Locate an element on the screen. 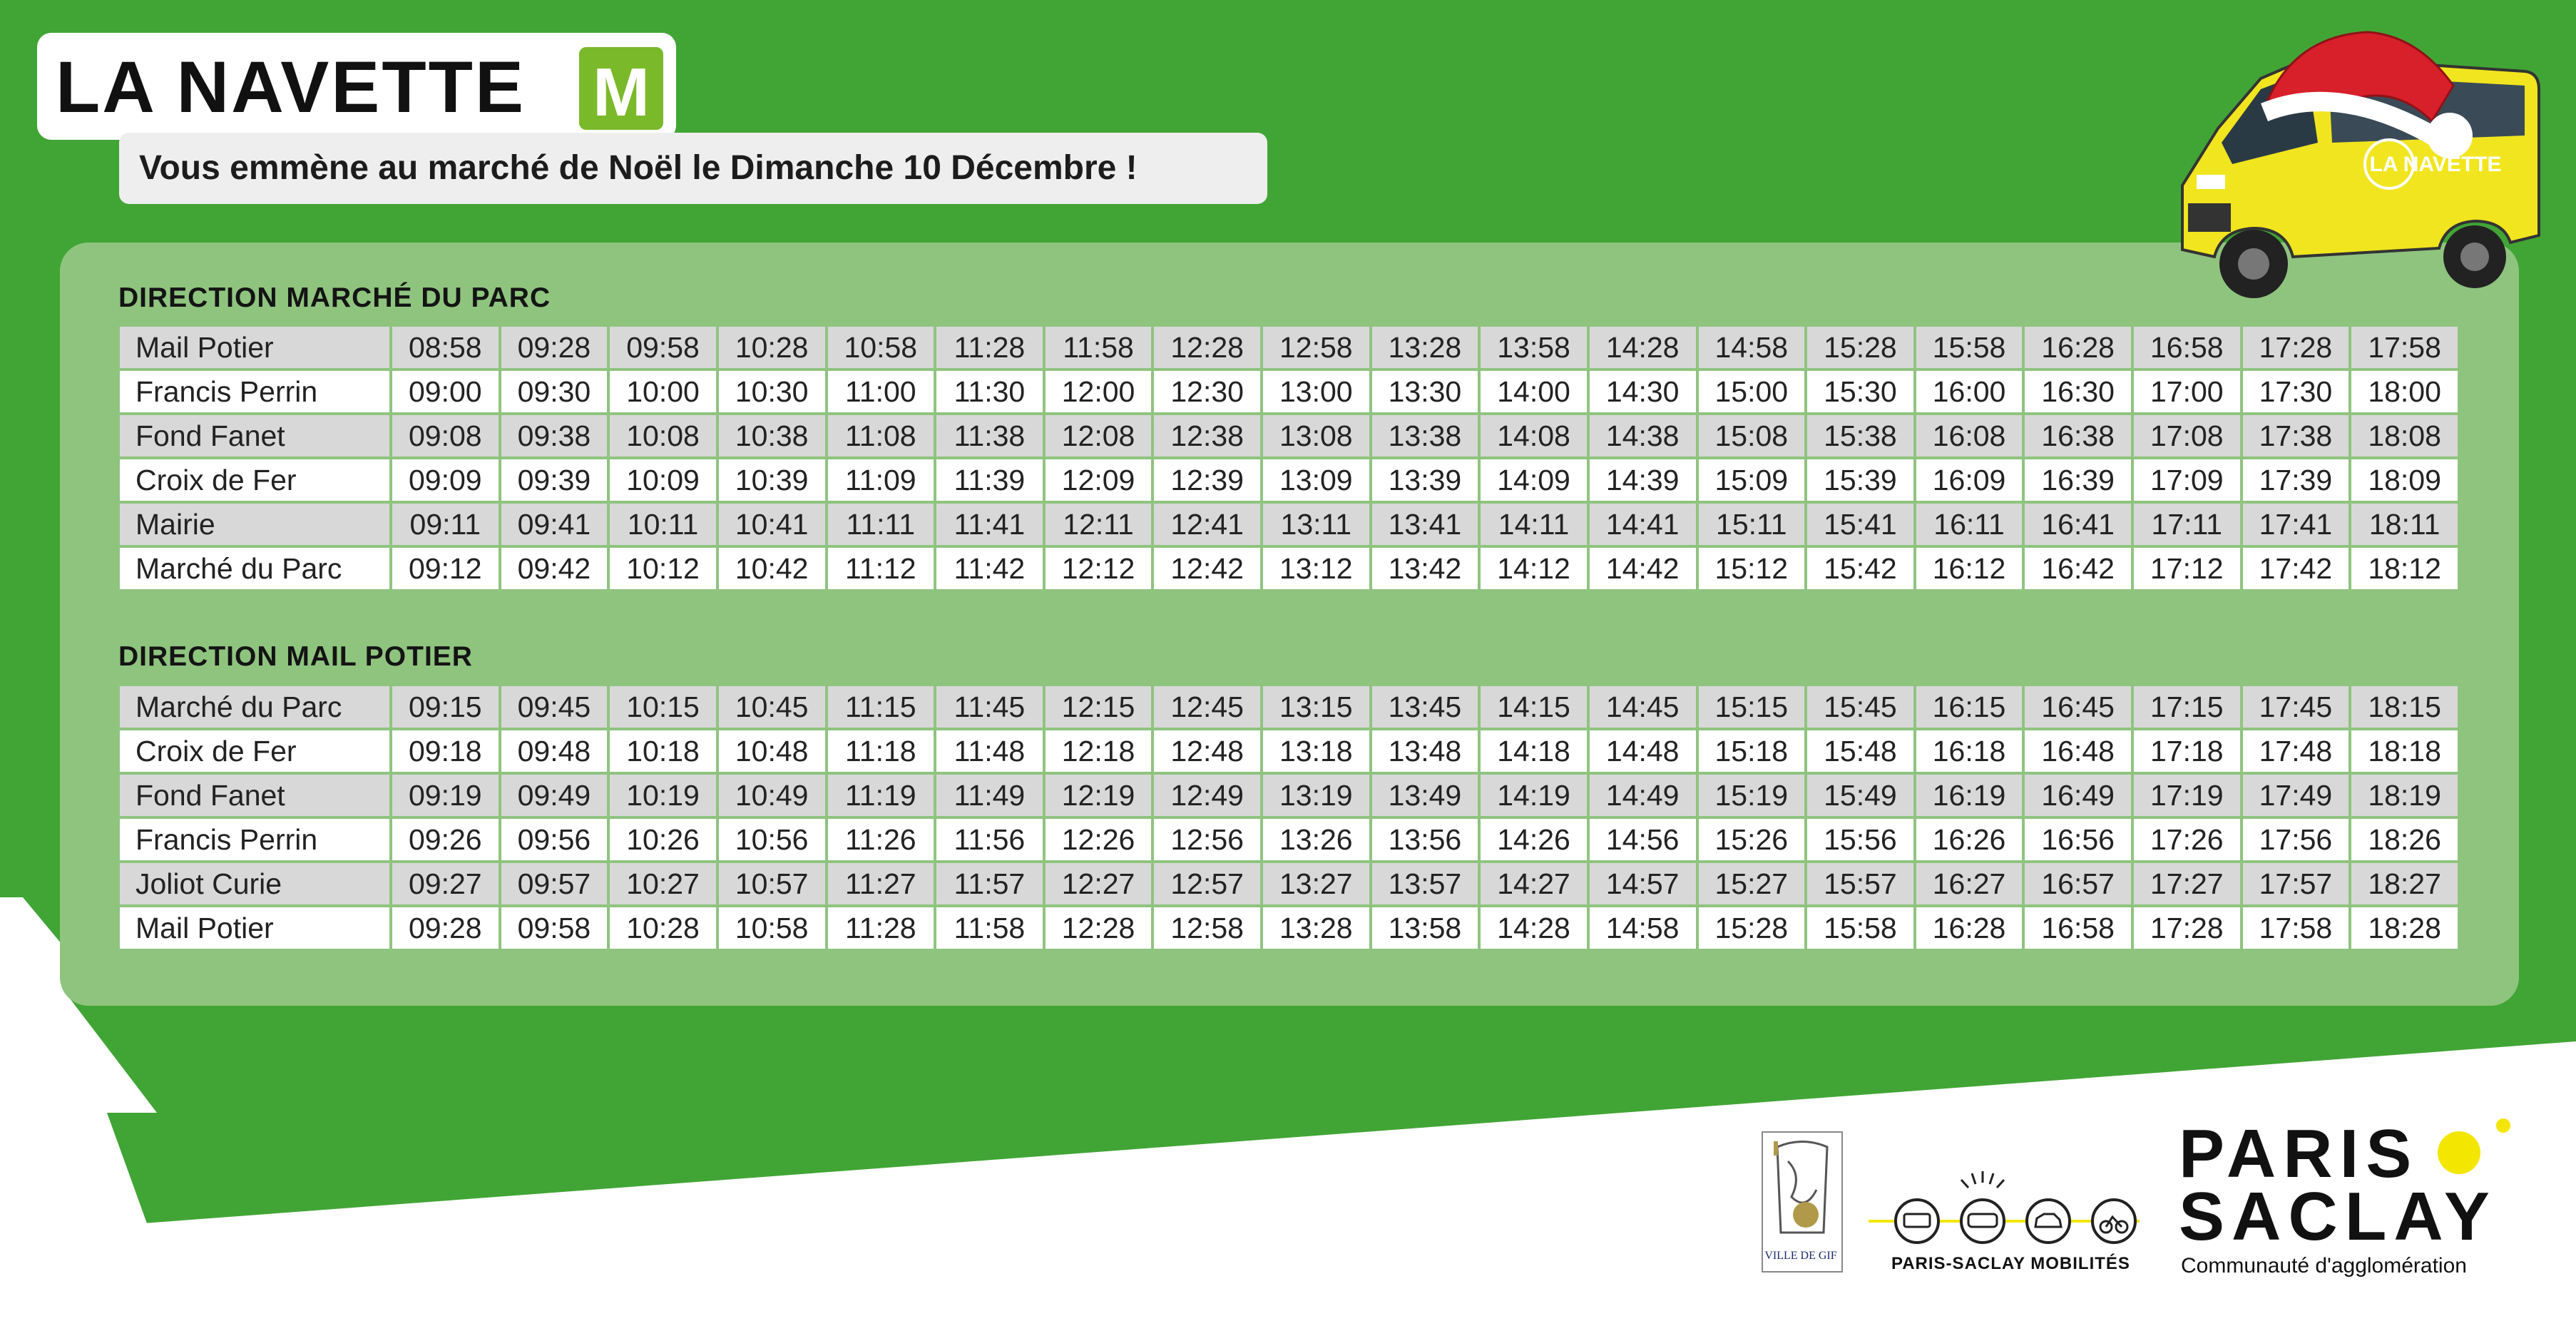  departure-time: 10:56 is located at coordinates (772, 839).